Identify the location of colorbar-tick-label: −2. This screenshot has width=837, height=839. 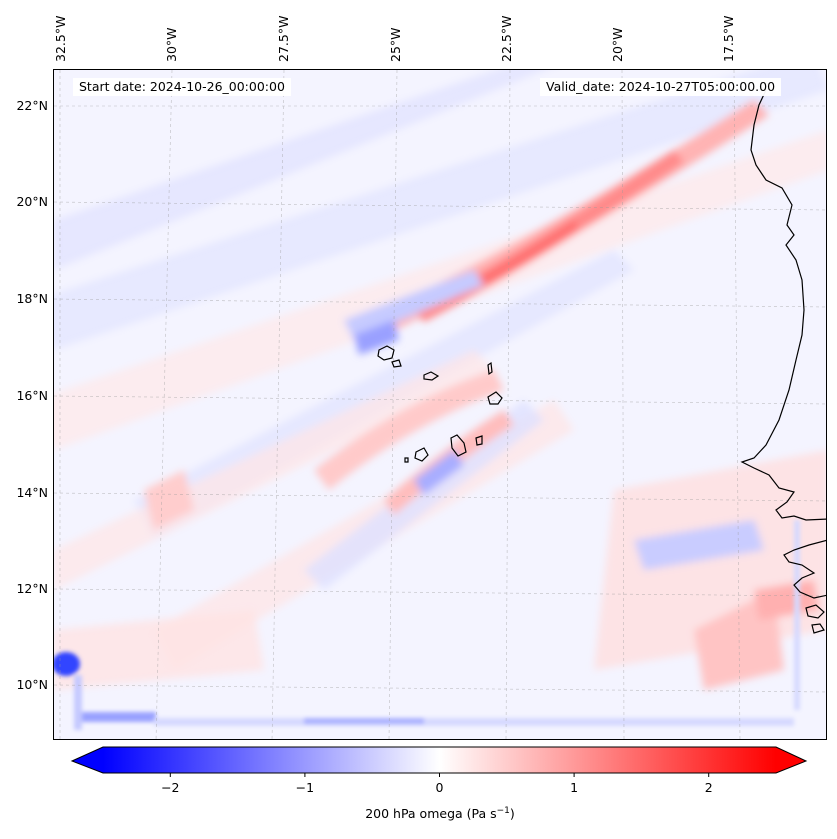
(170, 787).